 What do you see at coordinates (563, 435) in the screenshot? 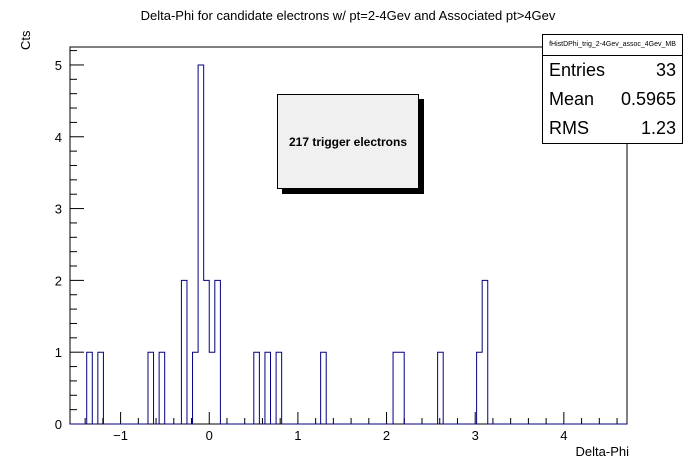
I see `x-tick-label: 4` at bounding box center [563, 435].